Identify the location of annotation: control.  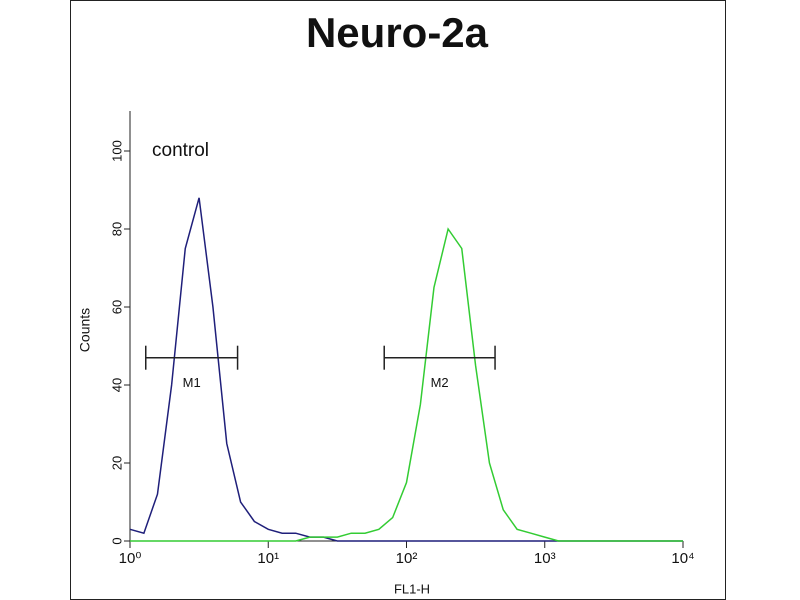
(180, 150).